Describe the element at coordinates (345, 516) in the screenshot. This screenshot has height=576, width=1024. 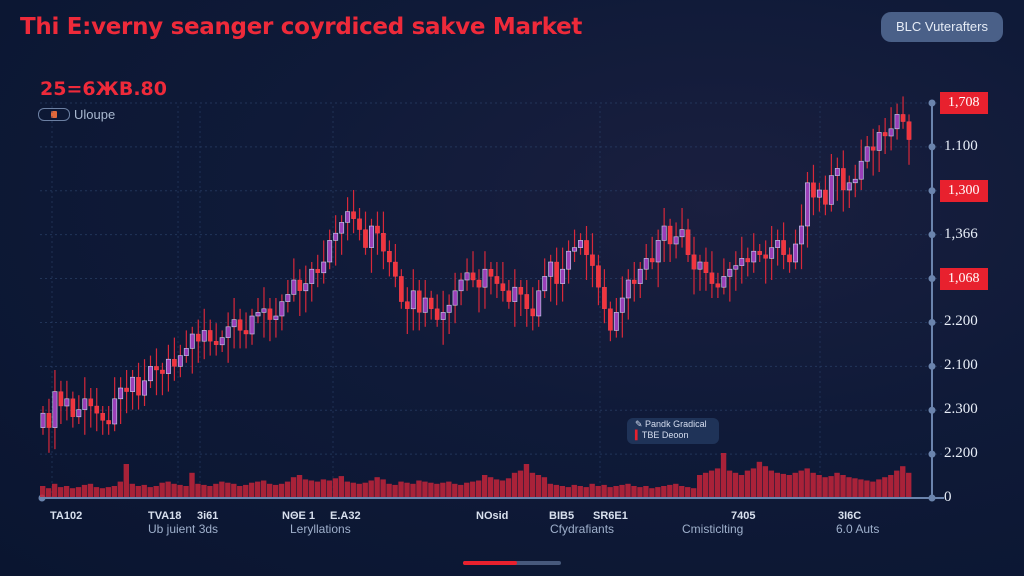
I see `x-tick-label: E.A32` at that location.